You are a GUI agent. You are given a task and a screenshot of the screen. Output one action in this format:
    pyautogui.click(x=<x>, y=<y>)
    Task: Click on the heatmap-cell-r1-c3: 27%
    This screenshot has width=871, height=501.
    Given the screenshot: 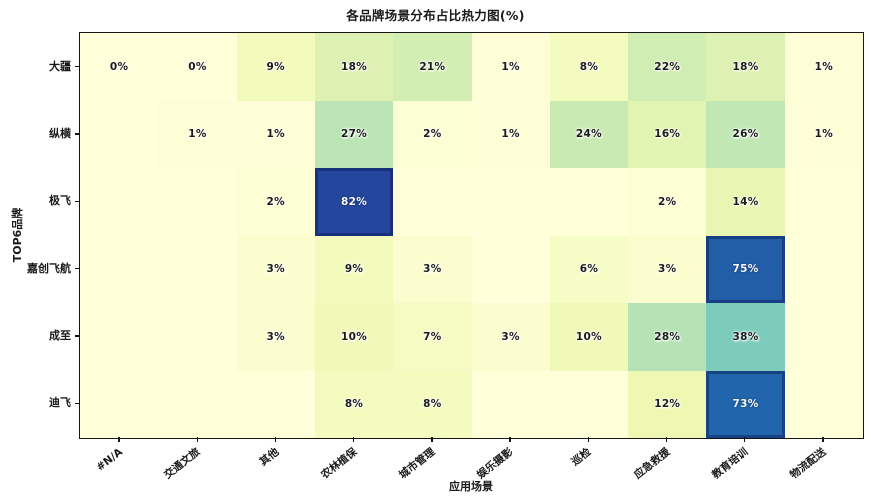 What is the action you would take?
    pyautogui.click(x=354, y=134)
    